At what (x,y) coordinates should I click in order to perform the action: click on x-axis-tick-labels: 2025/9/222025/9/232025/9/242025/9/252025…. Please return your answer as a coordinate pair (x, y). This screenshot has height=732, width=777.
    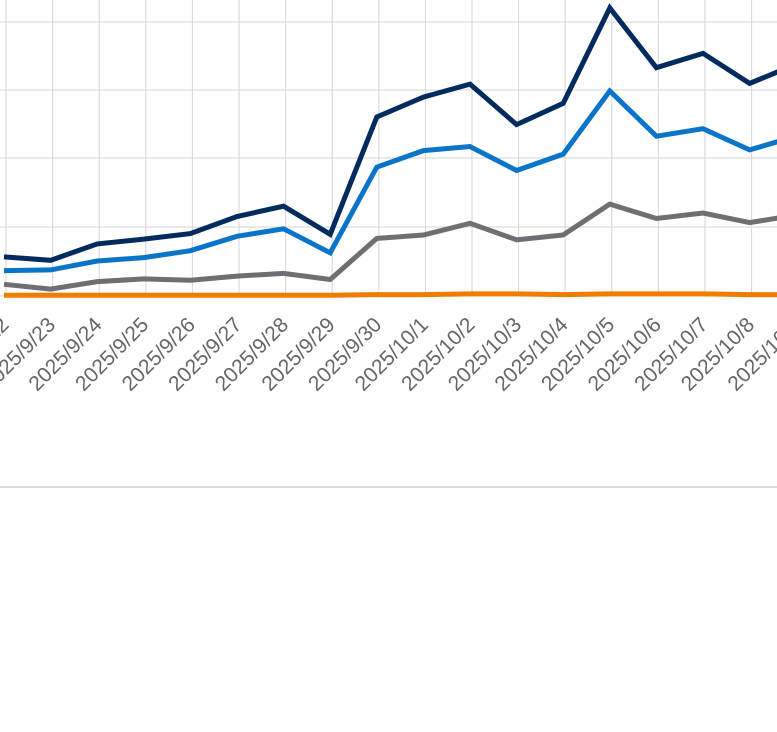
    Looking at the image, I should click on (388, 354).